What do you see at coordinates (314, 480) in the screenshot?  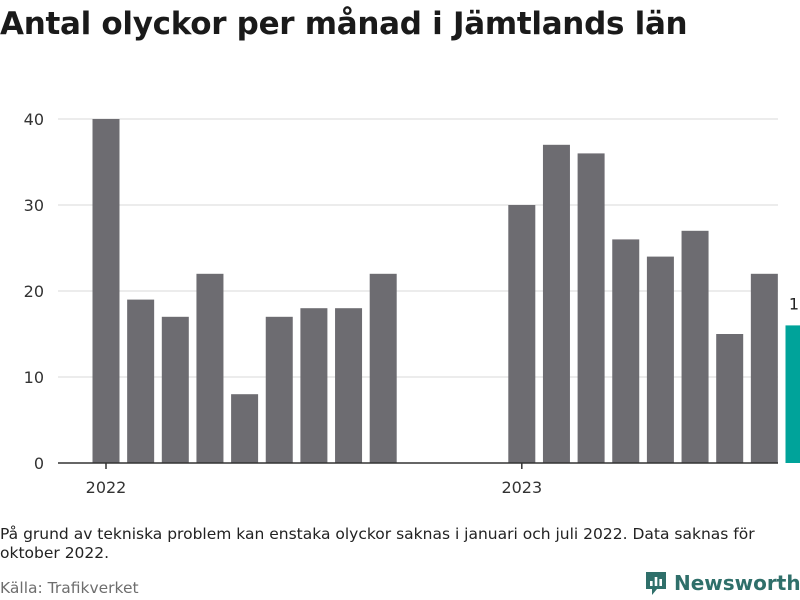 I see `x-axis-ticks: 2022 2023` at bounding box center [314, 480].